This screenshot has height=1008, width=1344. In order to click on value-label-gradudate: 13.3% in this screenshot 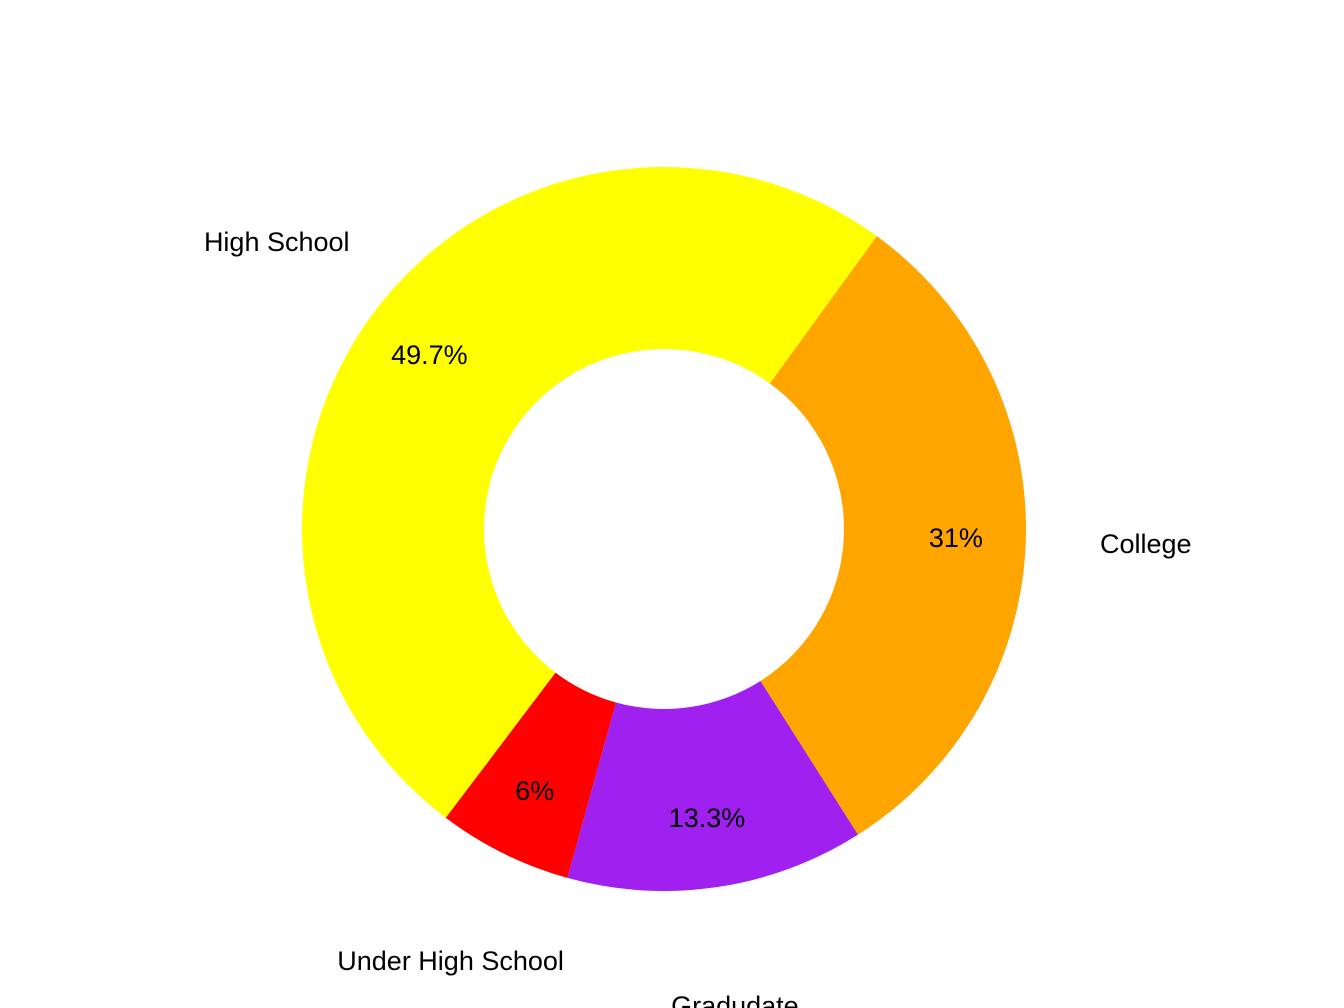, I will do `click(707, 818)`.